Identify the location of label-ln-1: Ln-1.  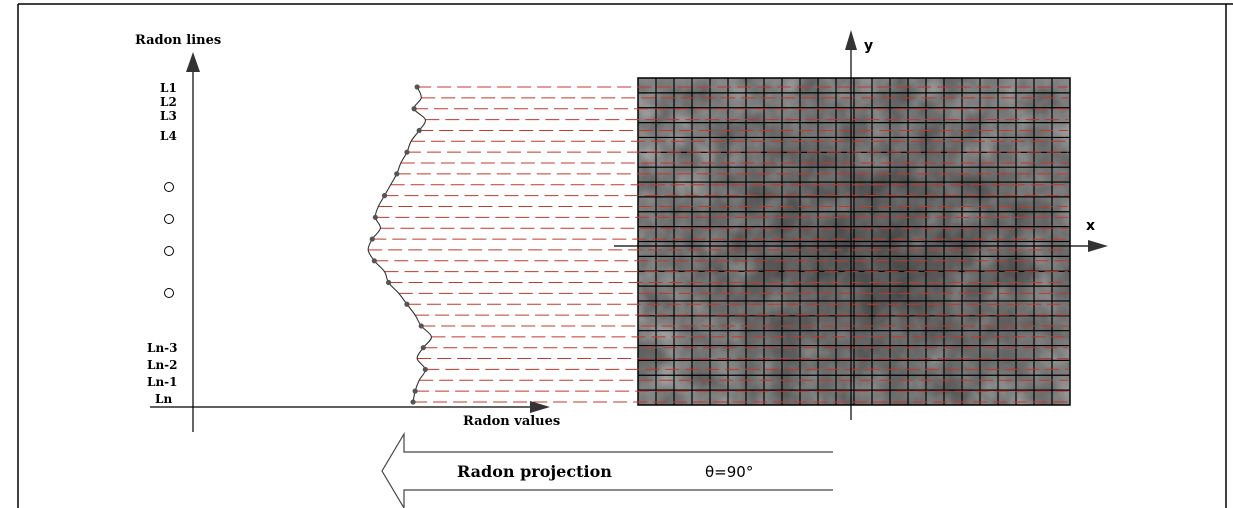
(162, 382).